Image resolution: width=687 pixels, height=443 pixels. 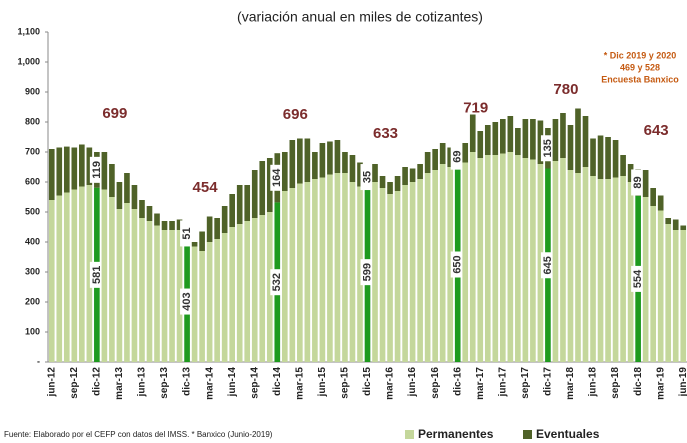 What do you see at coordinates (97, 170) in the screenshot?
I see `data-label: 119` at bounding box center [97, 170].